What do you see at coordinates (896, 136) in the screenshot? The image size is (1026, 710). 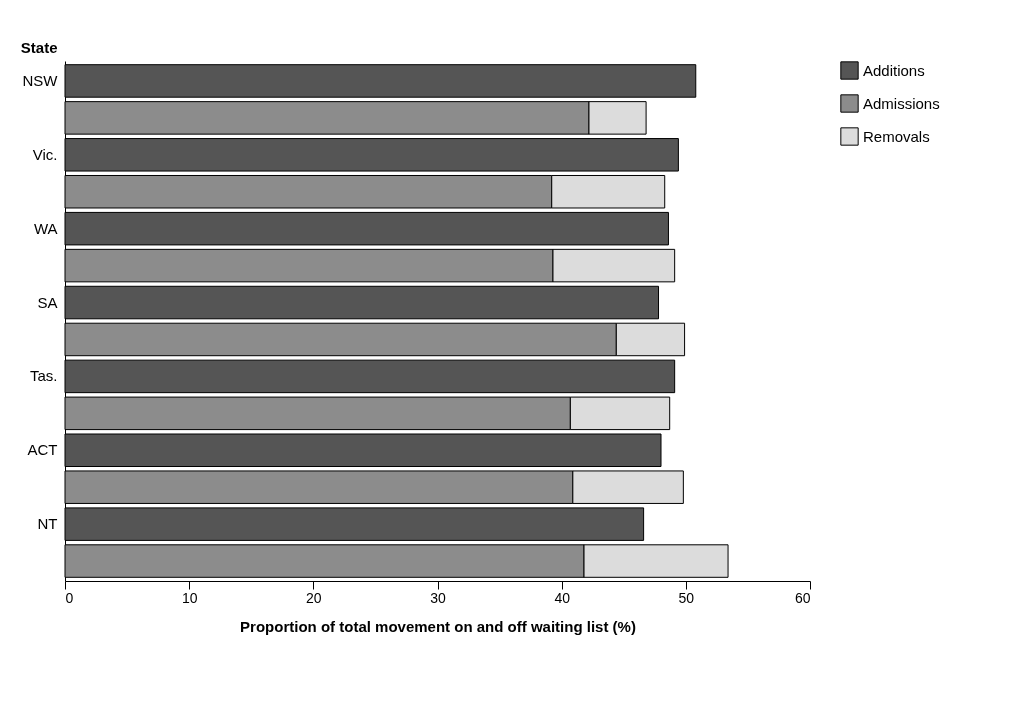 I see `legend-label: Removals` at bounding box center [896, 136].